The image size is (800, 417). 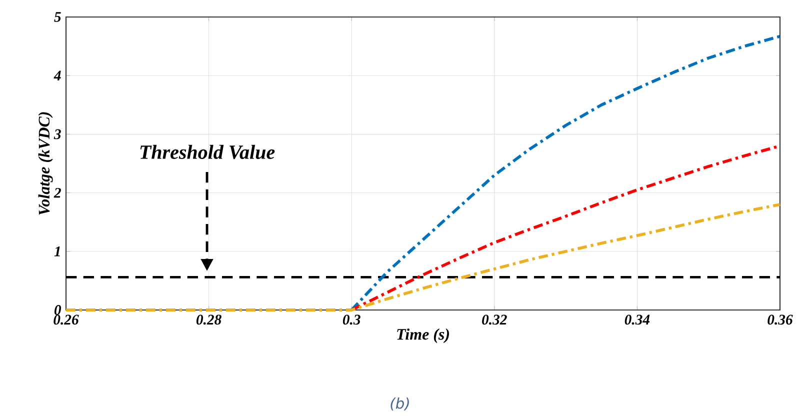 What do you see at coordinates (57, 17) in the screenshot?
I see `y-tick-label: 5` at bounding box center [57, 17].